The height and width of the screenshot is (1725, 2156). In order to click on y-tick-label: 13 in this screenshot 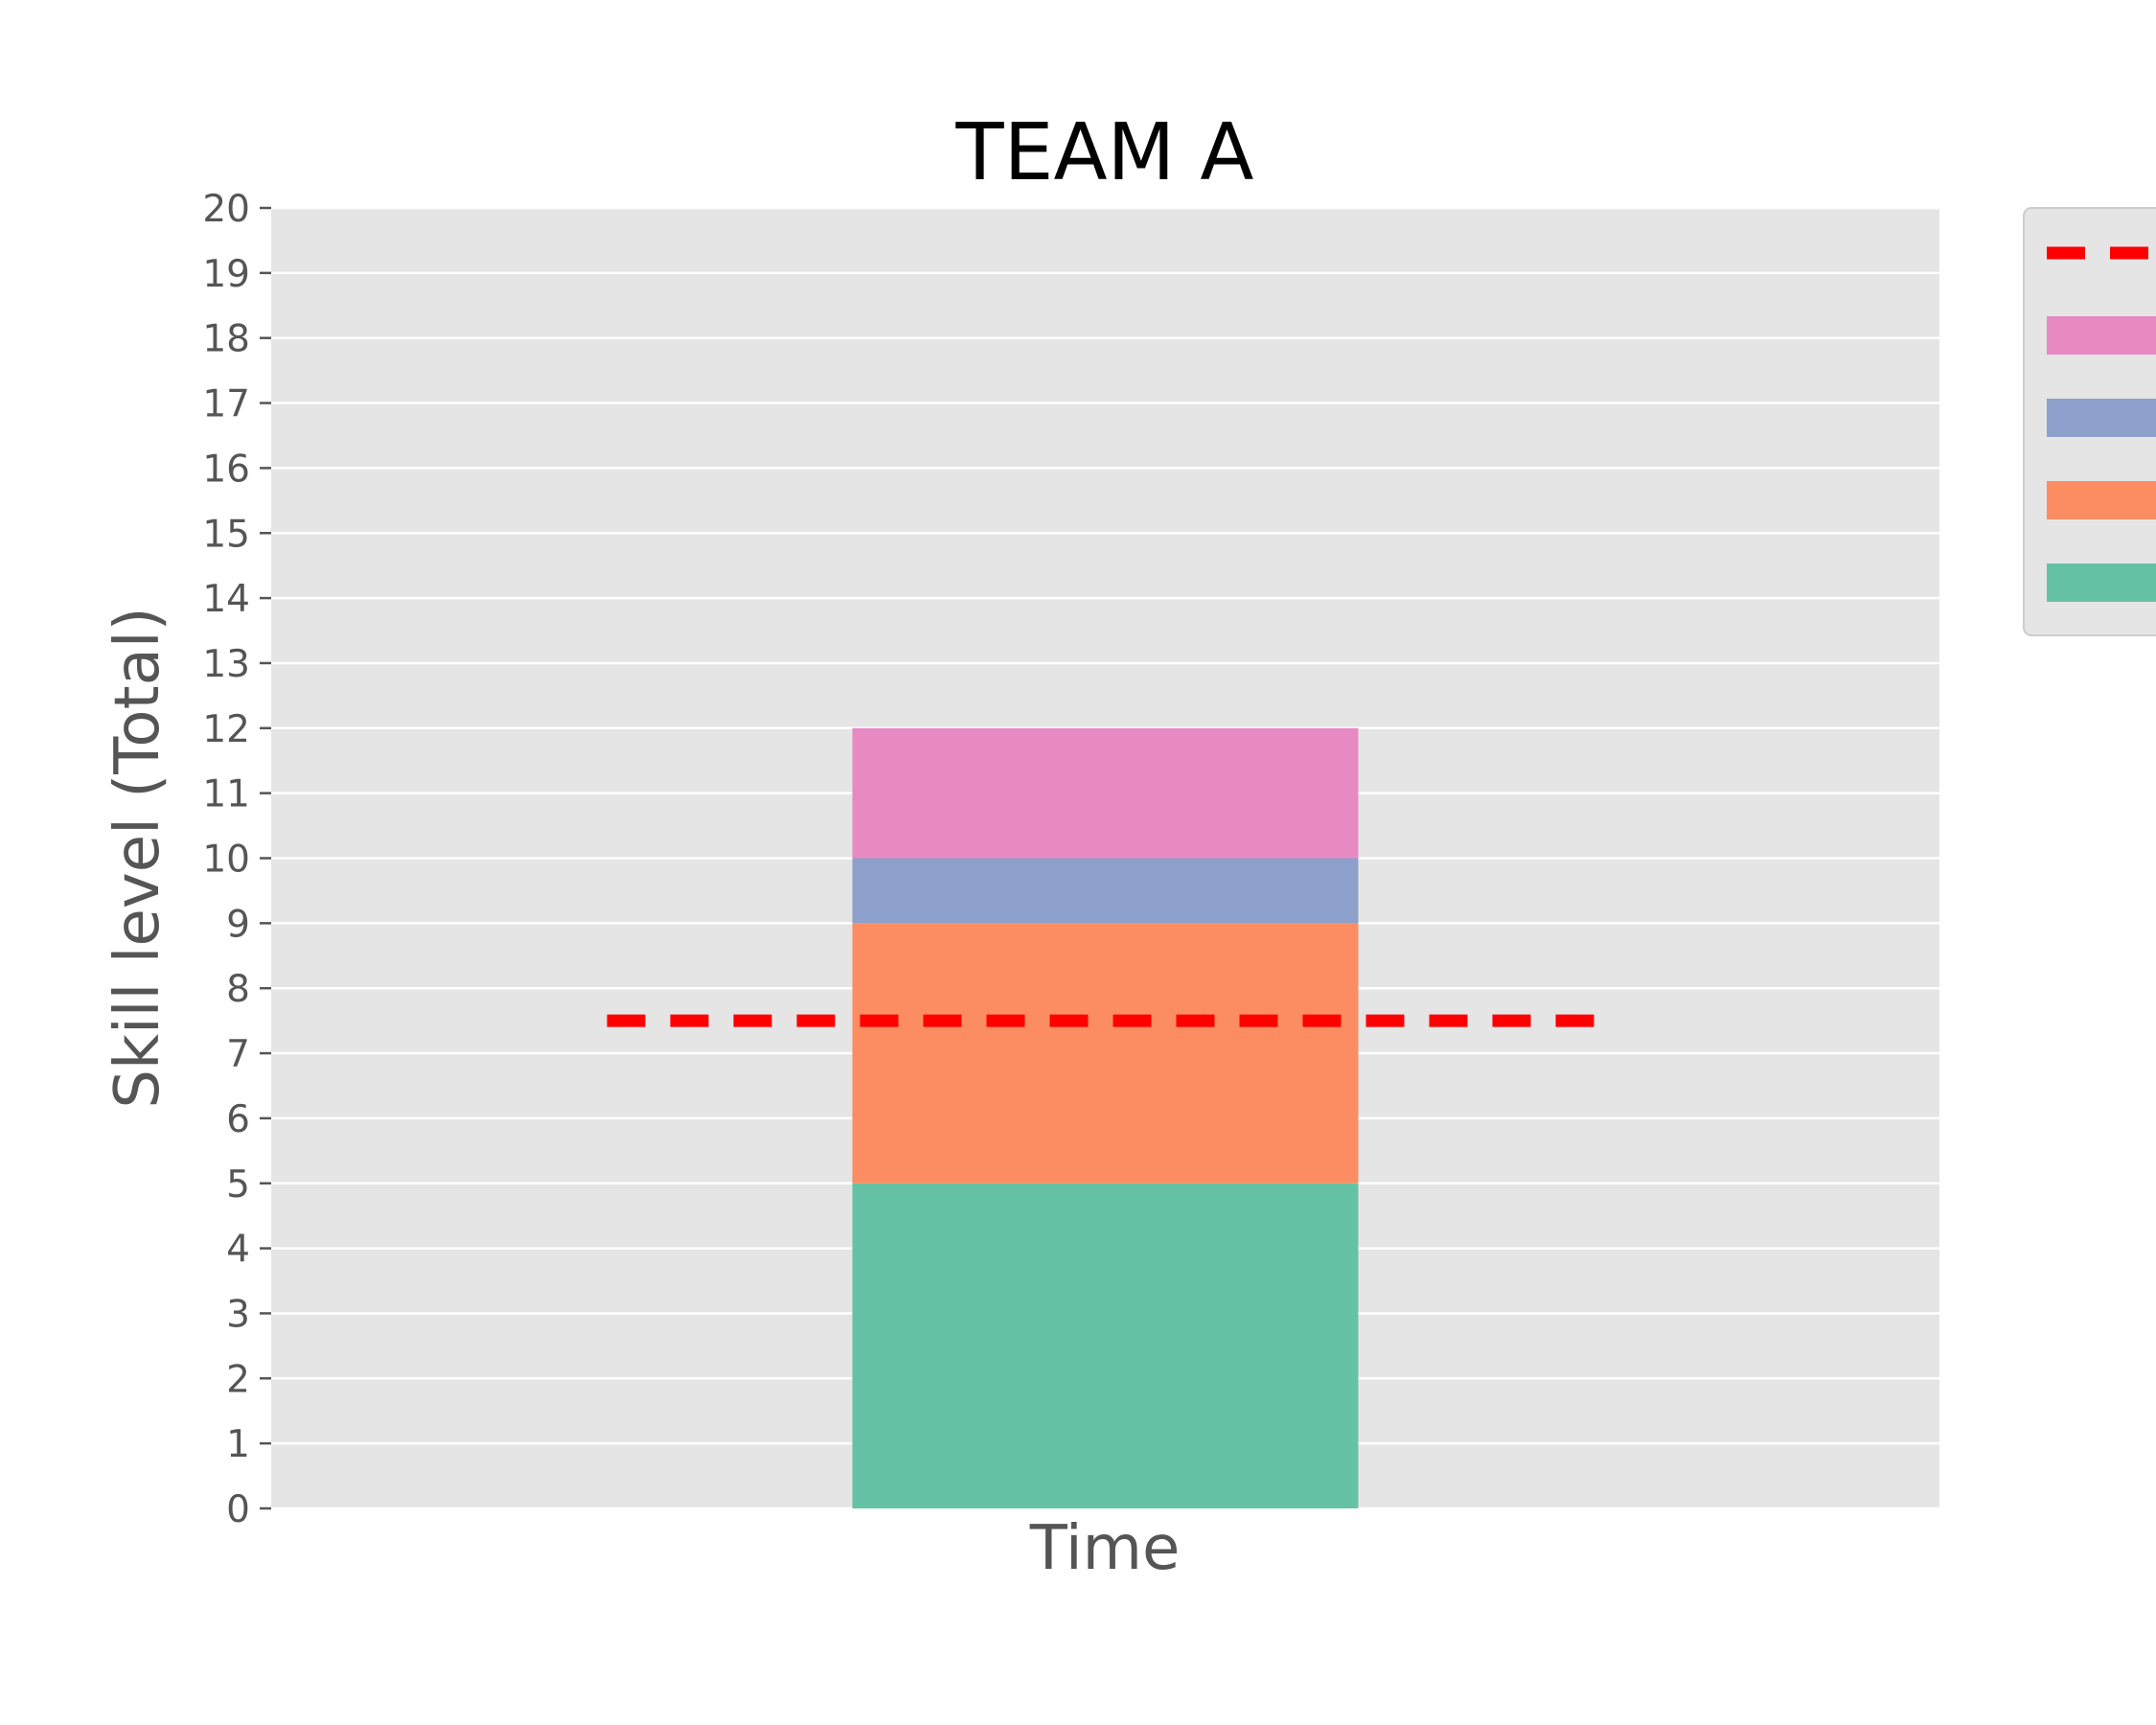, I will do `click(226, 665)`.